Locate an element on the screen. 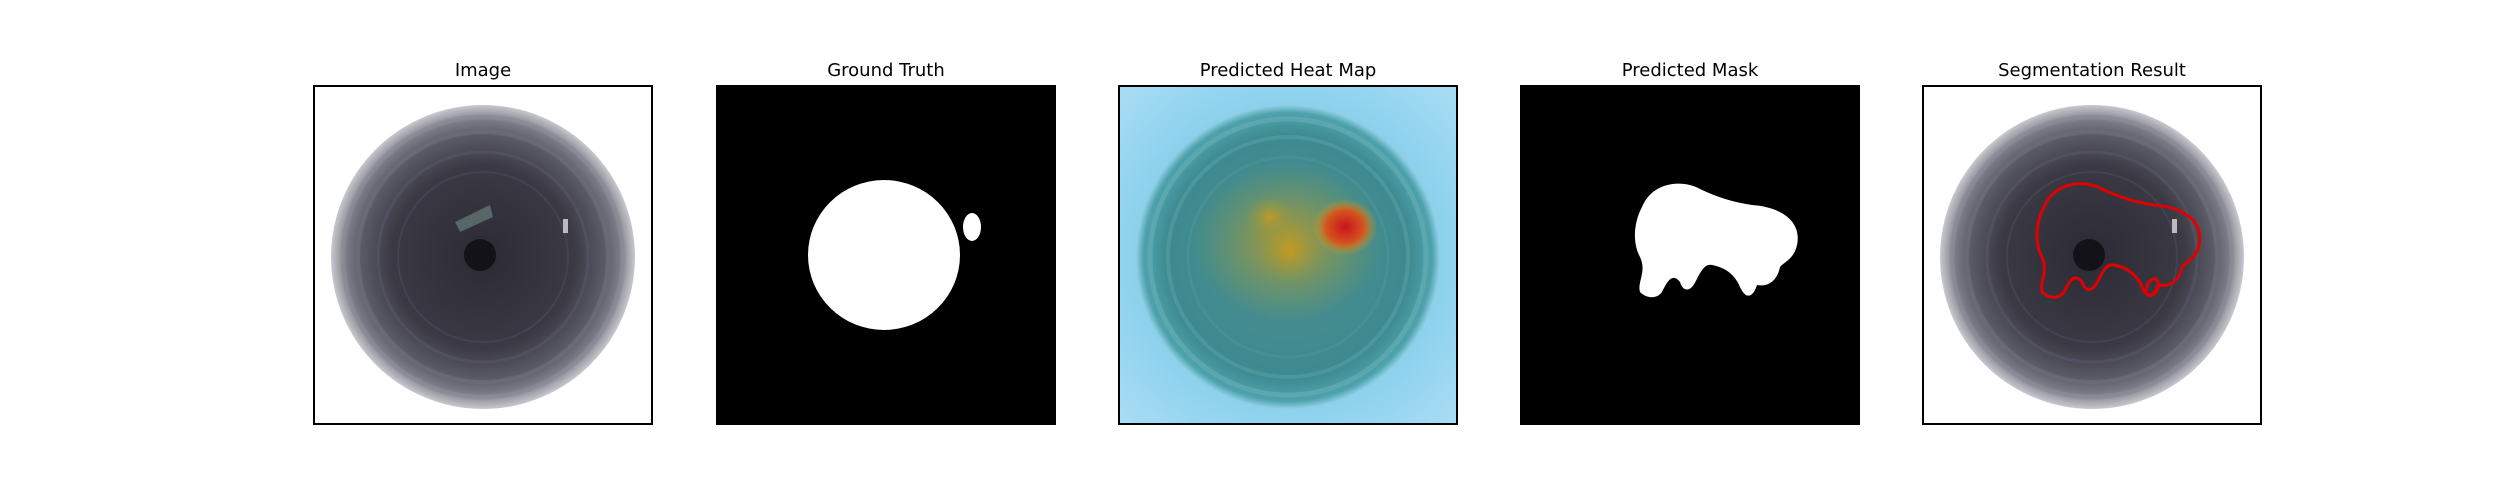  panel-heat-map: Predicted Heat Map is located at coordinates (1288, 250).